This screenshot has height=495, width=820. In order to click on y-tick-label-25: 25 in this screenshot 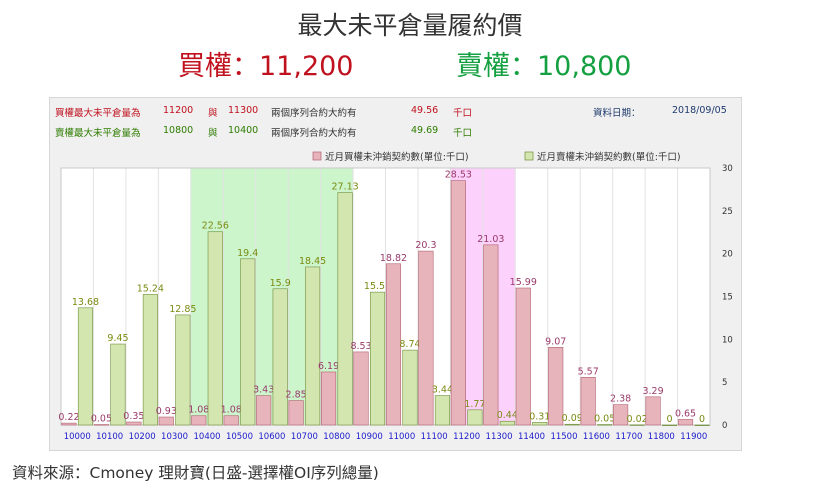, I will do `click(727, 212)`.